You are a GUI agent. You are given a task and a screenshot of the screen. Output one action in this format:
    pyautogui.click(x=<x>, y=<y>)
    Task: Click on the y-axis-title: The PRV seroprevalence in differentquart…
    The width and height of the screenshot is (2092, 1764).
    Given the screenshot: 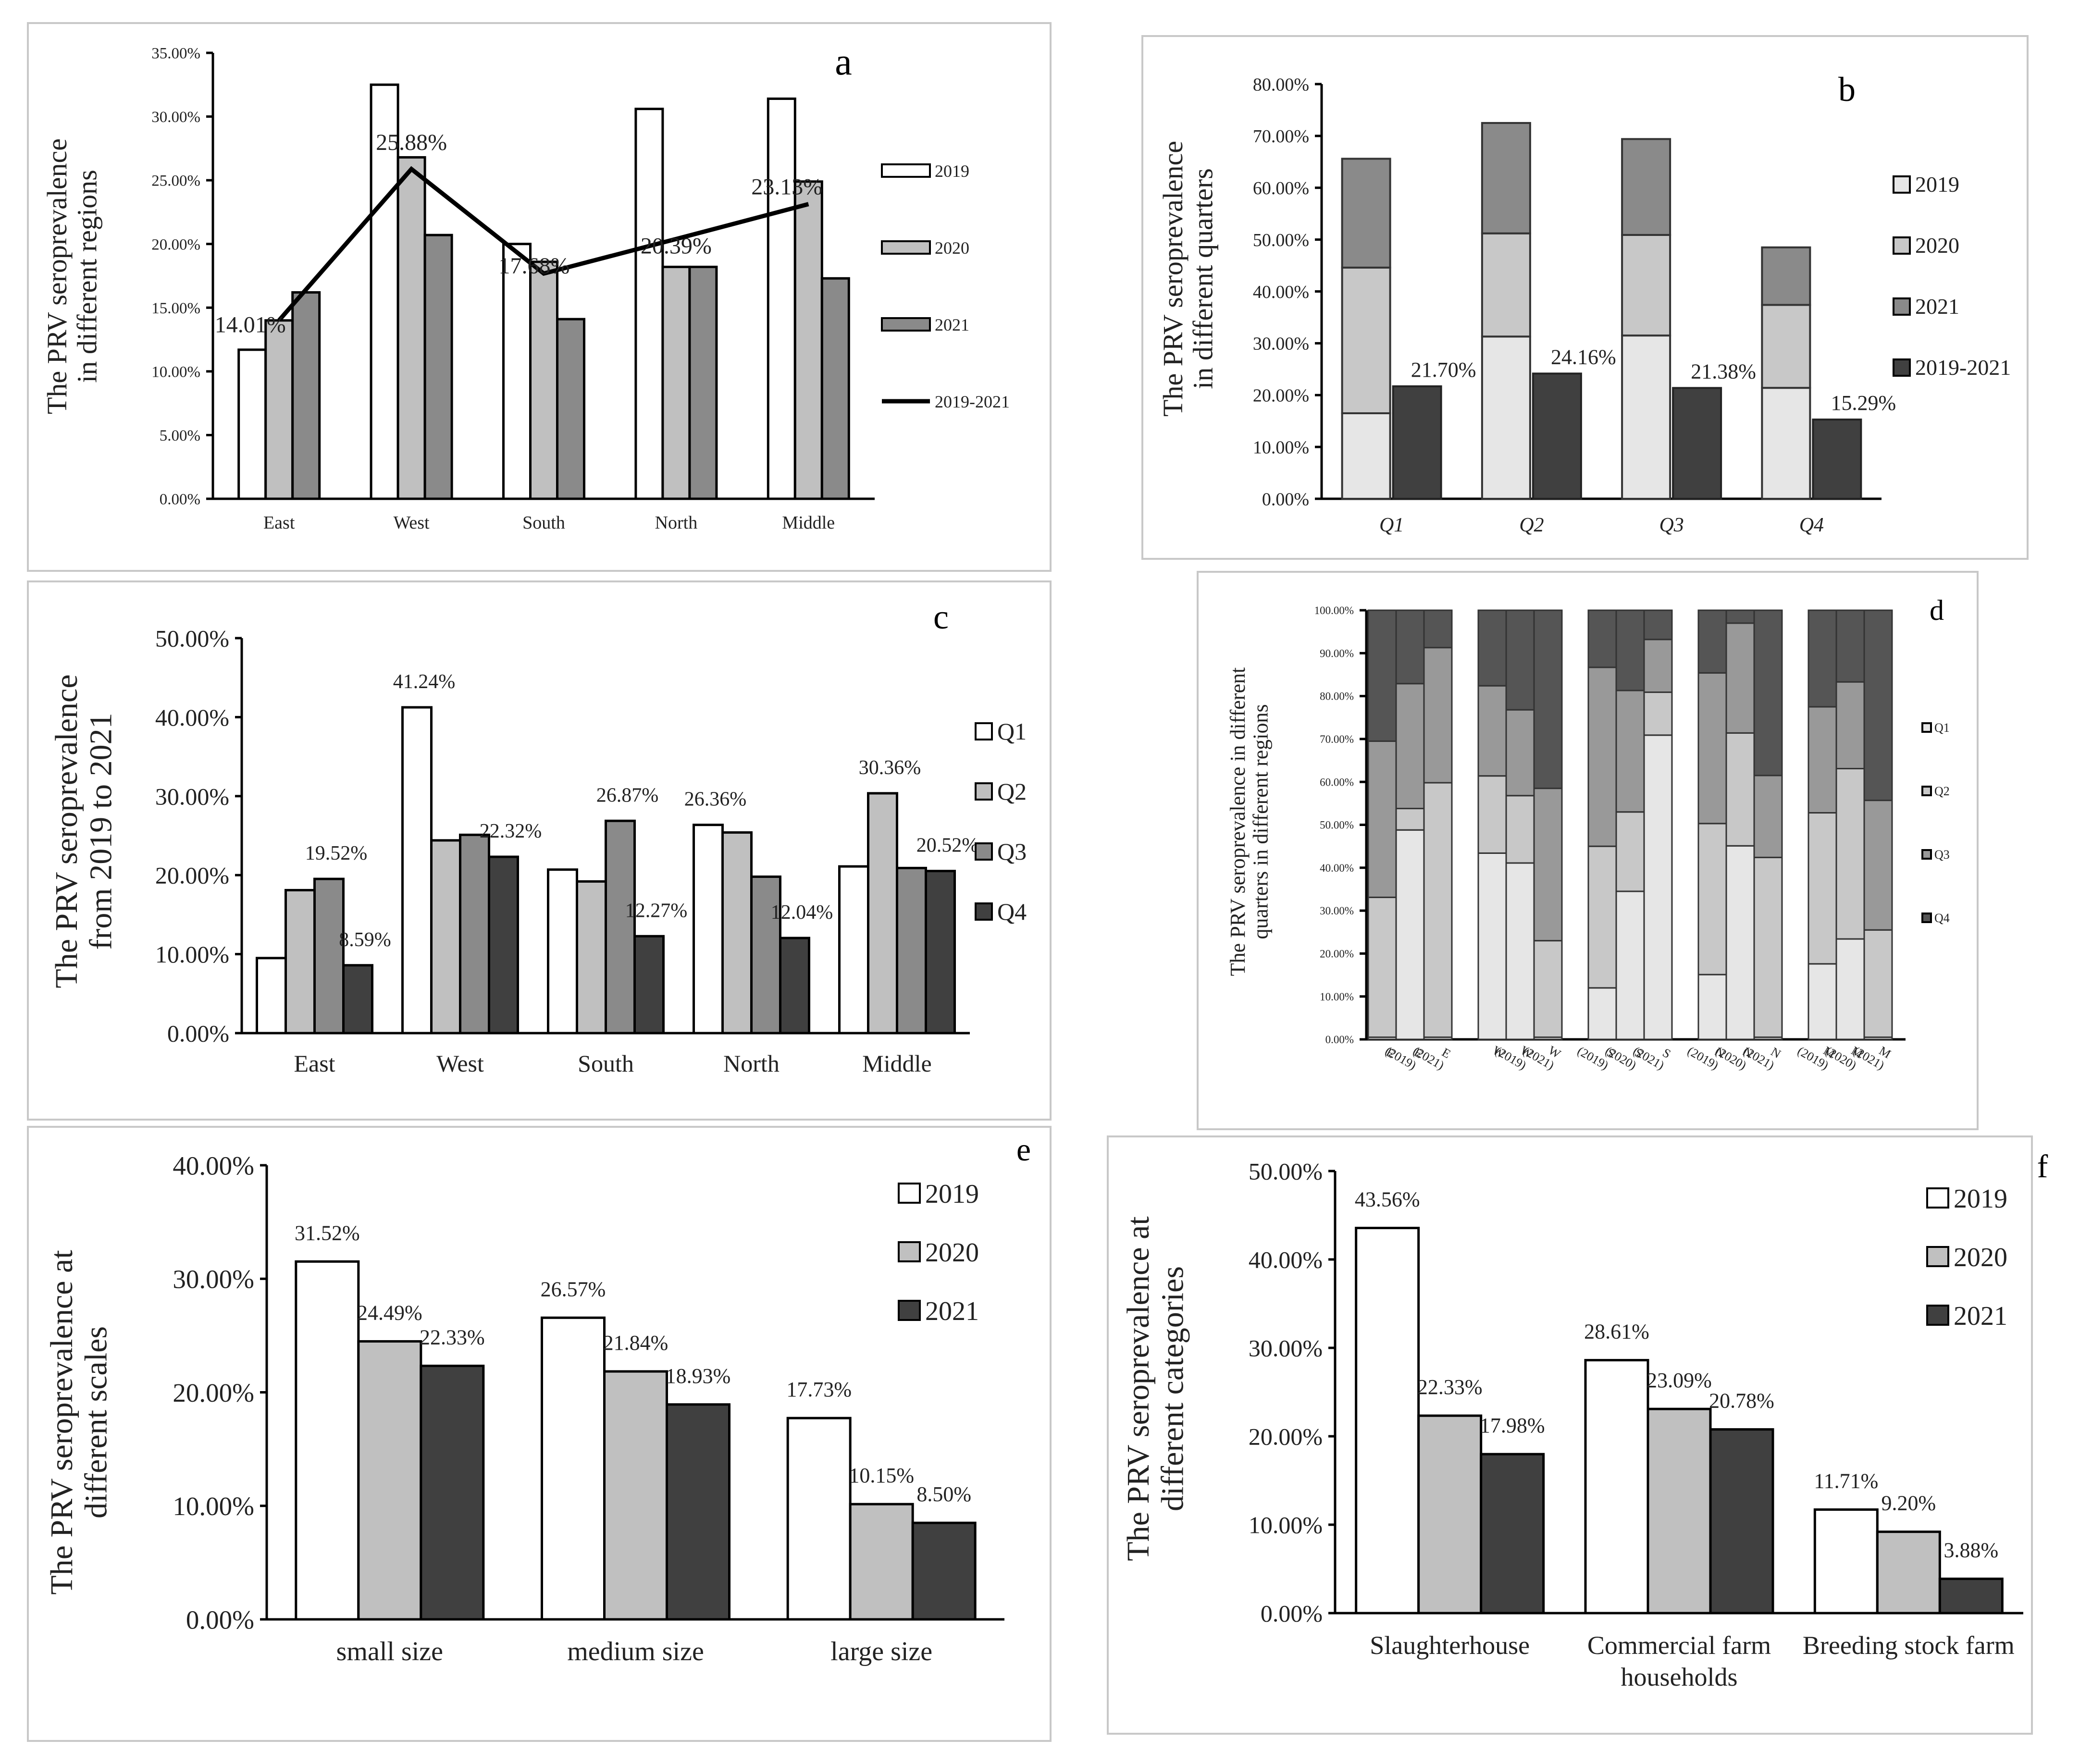 What is the action you would take?
    pyautogui.click(x=1249, y=822)
    